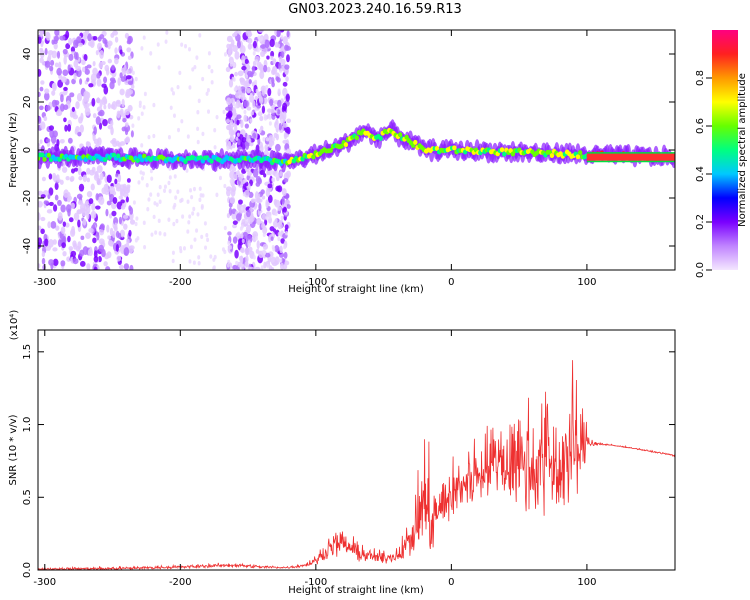 The image size is (750, 600). What do you see at coordinates (27, 102) in the screenshot?
I see `y-tick-label: 20` at bounding box center [27, 102].